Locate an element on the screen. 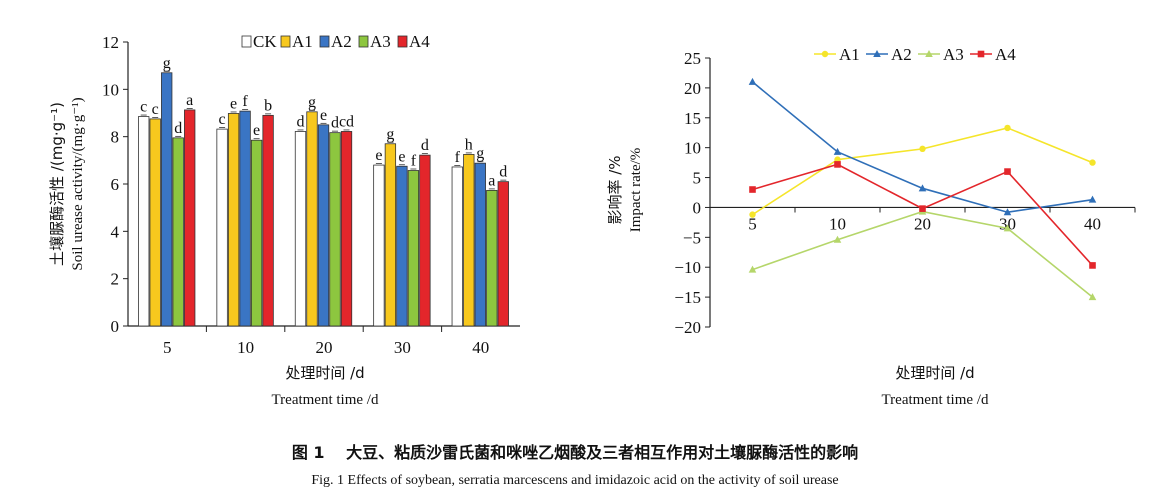 This screenshot has width=1150, height=502. line-y-tick-label: 10 is located at coordinates (692, 148).